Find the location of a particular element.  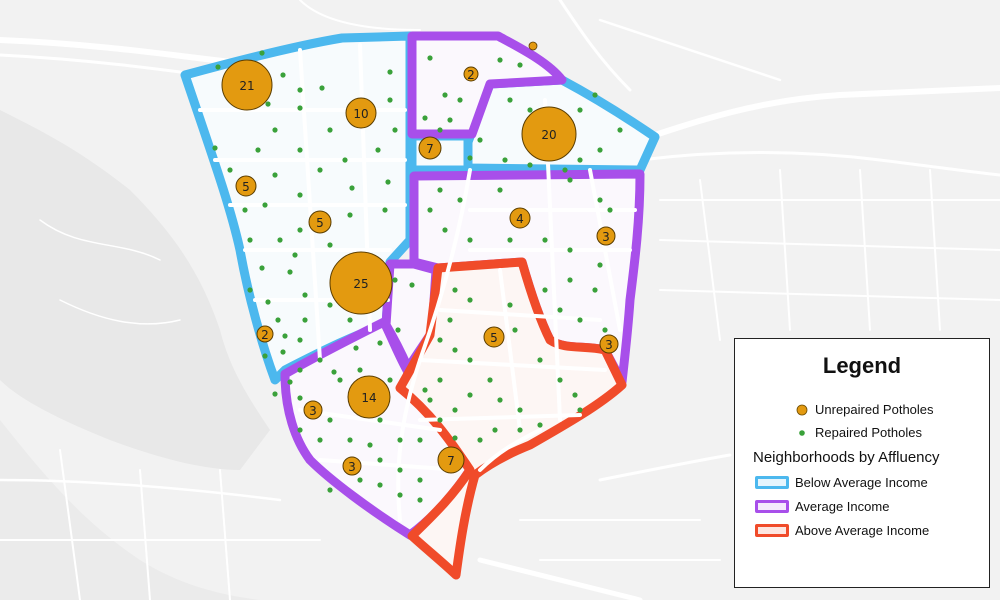

unrepaired-cluster: 4 is located at coordinates (520, 218).